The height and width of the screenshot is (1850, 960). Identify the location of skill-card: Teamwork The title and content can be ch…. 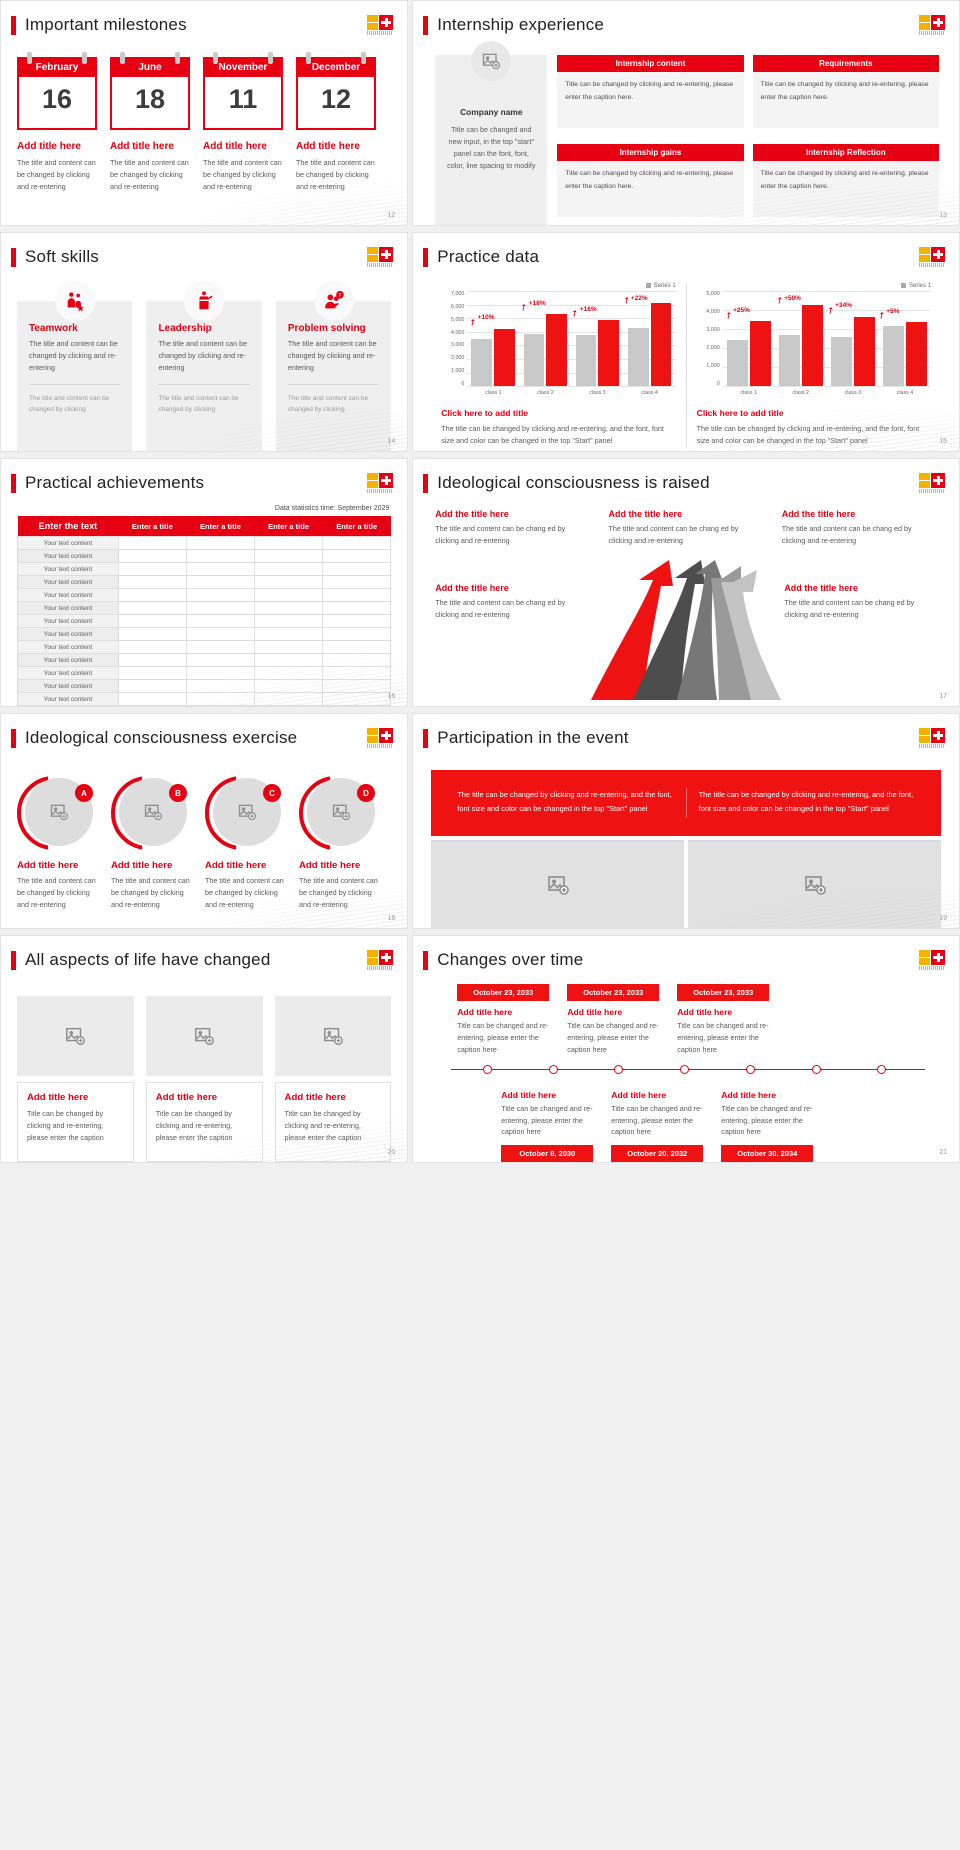
(75, 366).